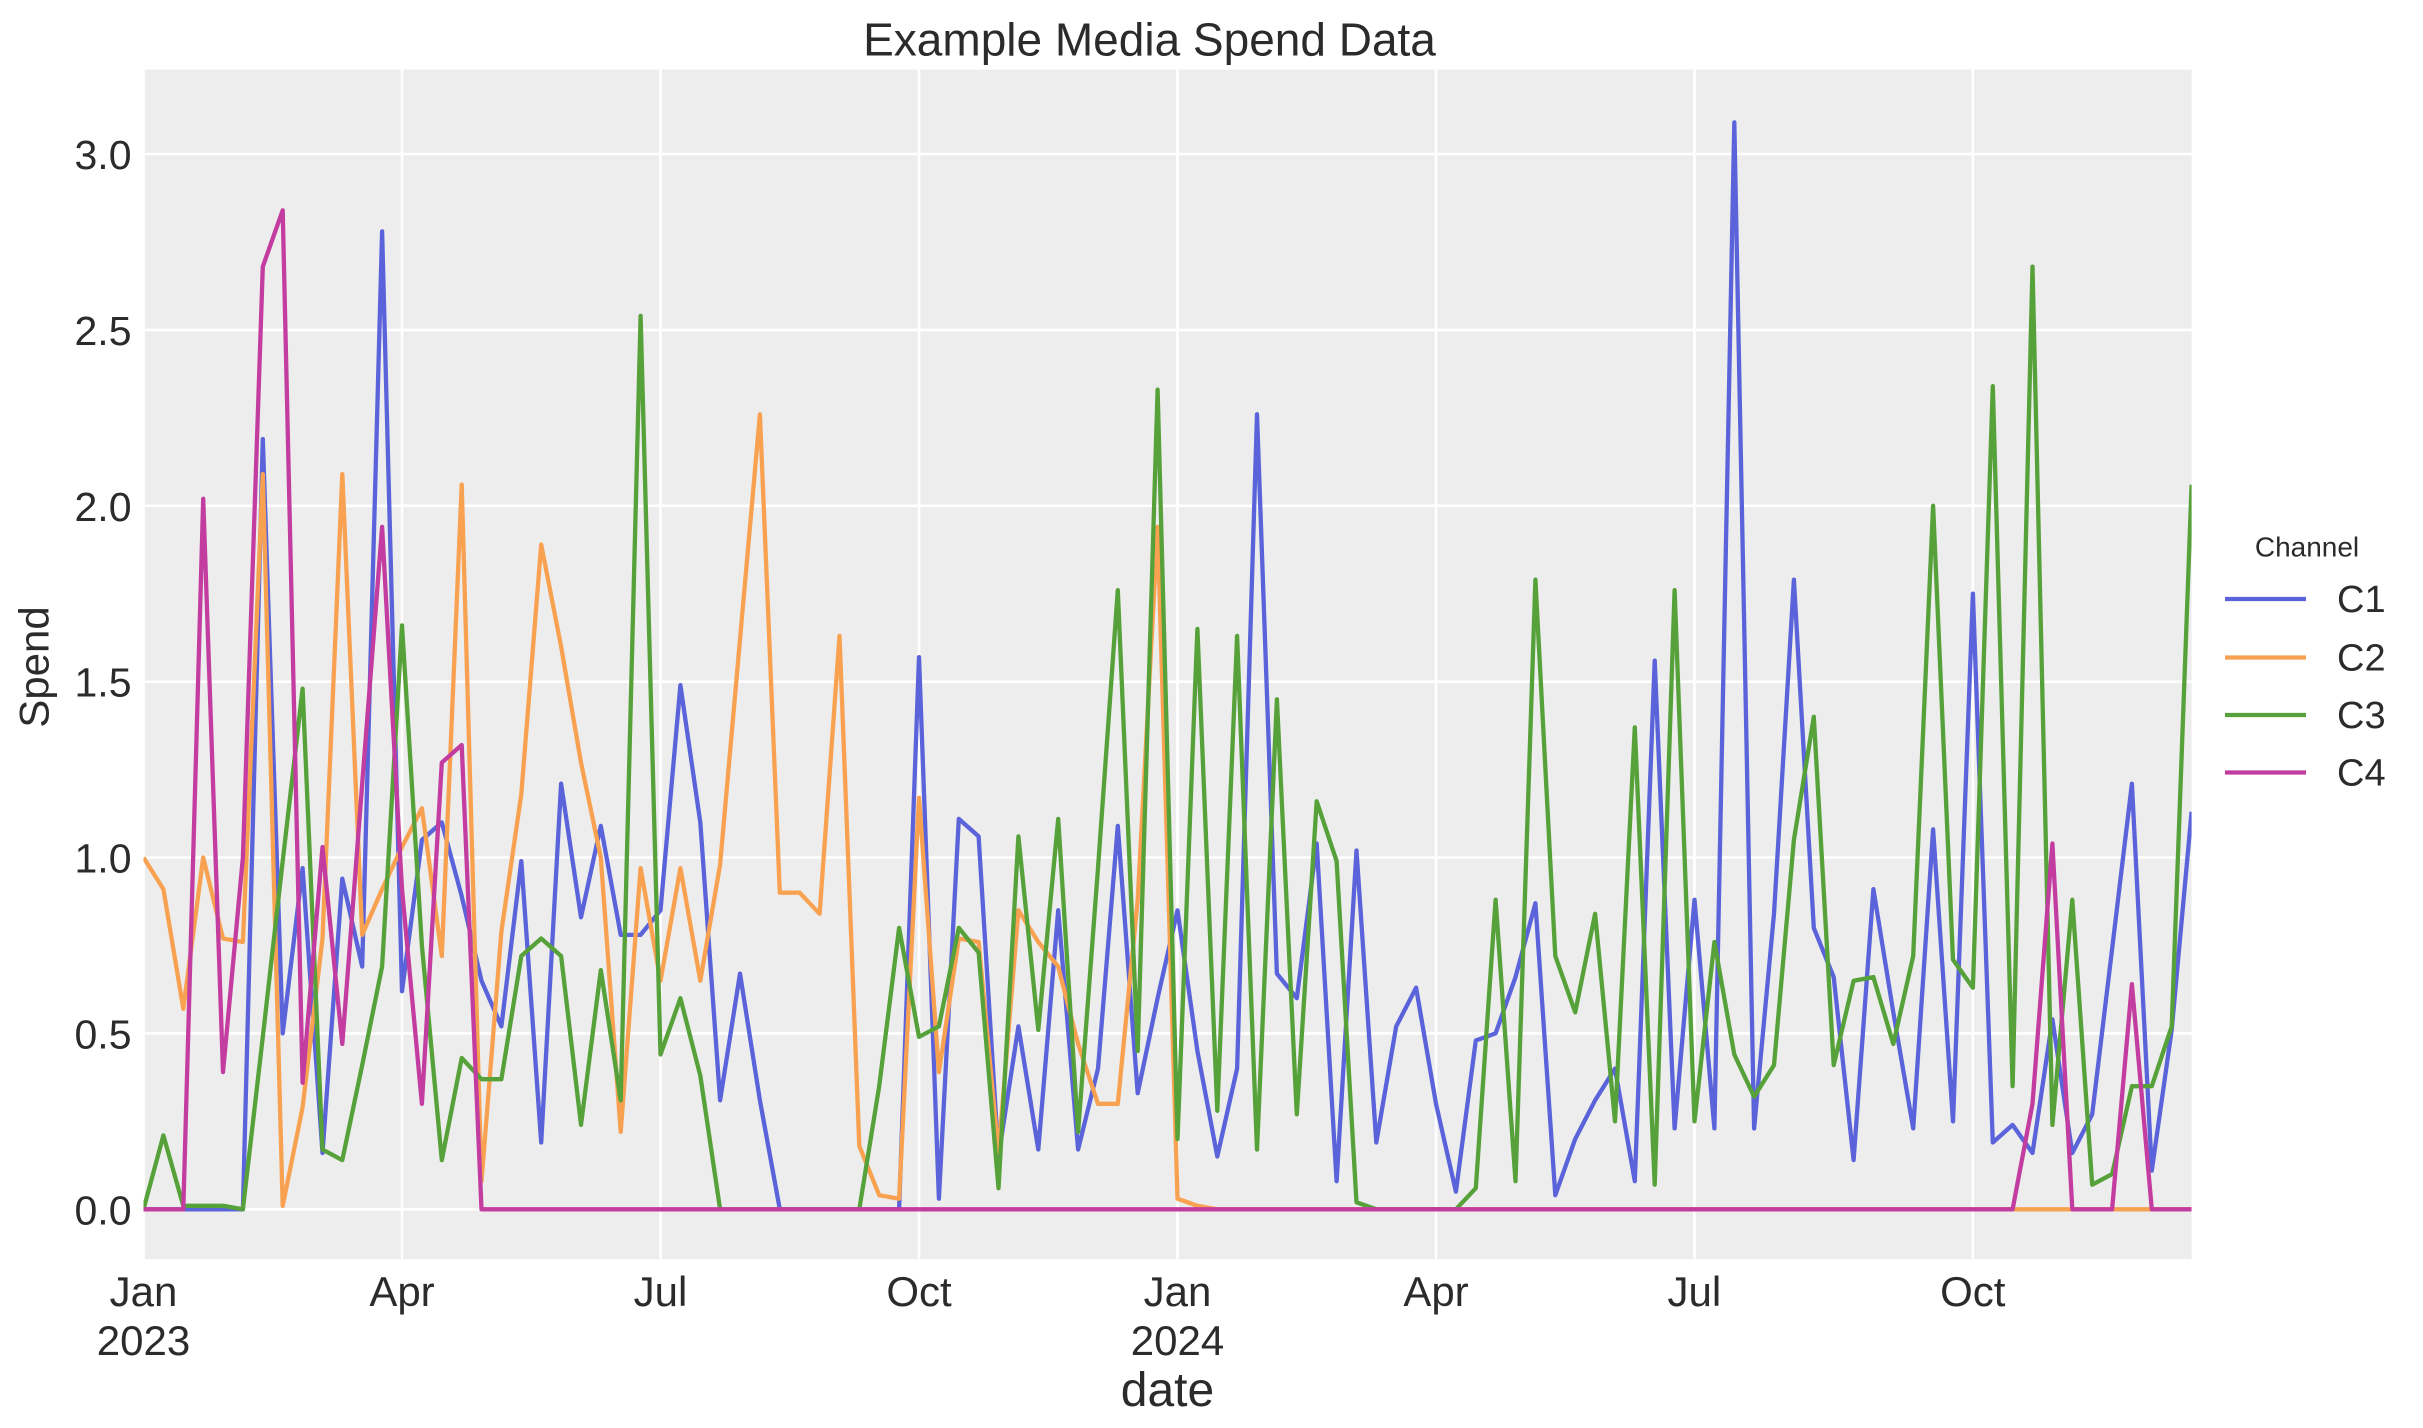 Image resolution: width=2423 pixels, height=1428 pixels. I want to click on svg-text: 1.5, so click(103, 683).